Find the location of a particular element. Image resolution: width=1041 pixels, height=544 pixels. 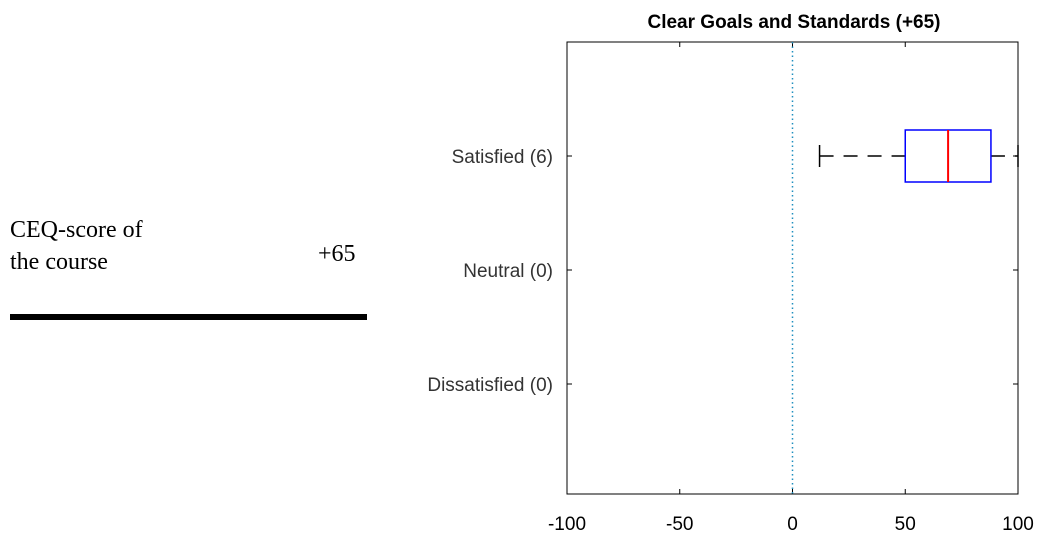

ceq-label-line1: CEQ-score of is located at coordinates (76, 230).